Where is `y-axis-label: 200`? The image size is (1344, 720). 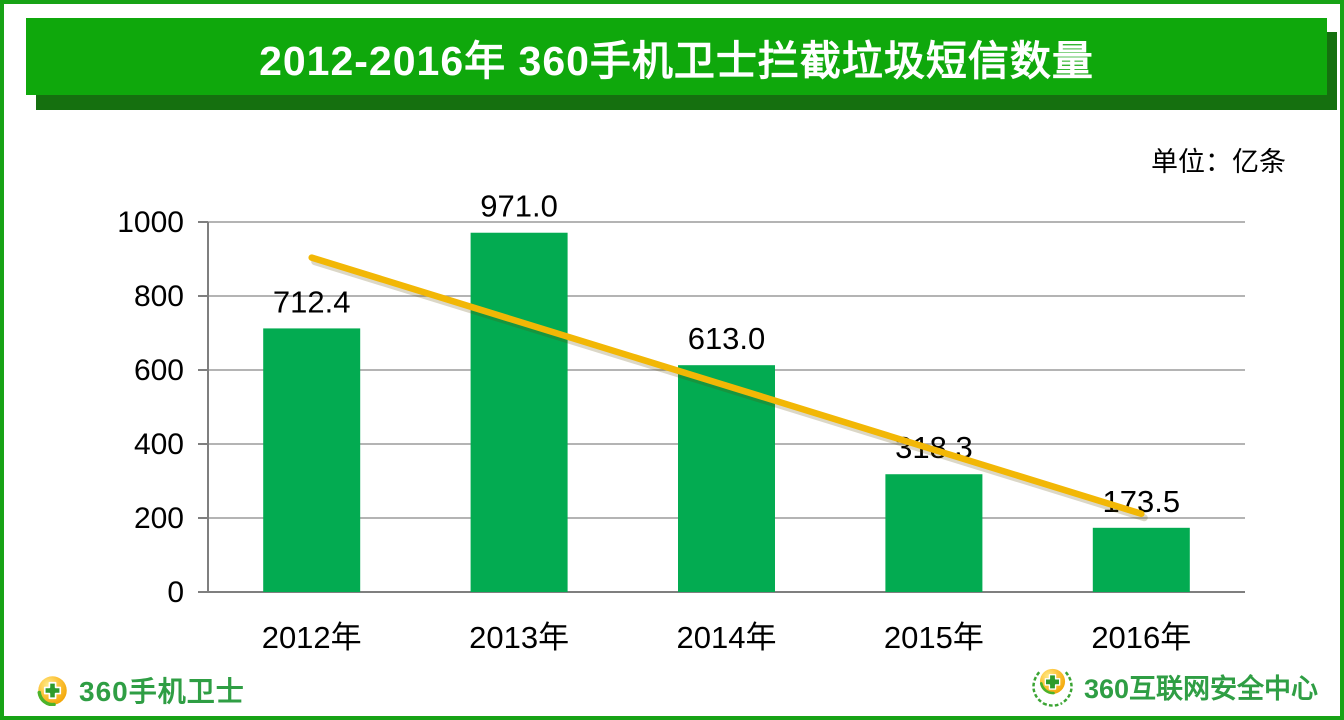
y-axis-label: 200 is located at coordinates (159, 518).